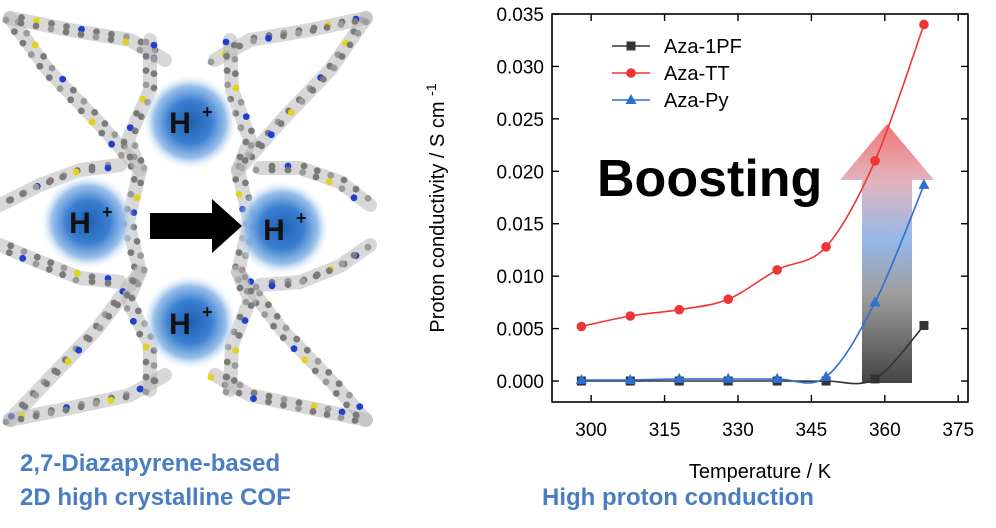 The height and width of the screenshot is (528, 996). Describe the element at coordinates (631, 46) in the screenshot. I see `legend-marker` at that location.